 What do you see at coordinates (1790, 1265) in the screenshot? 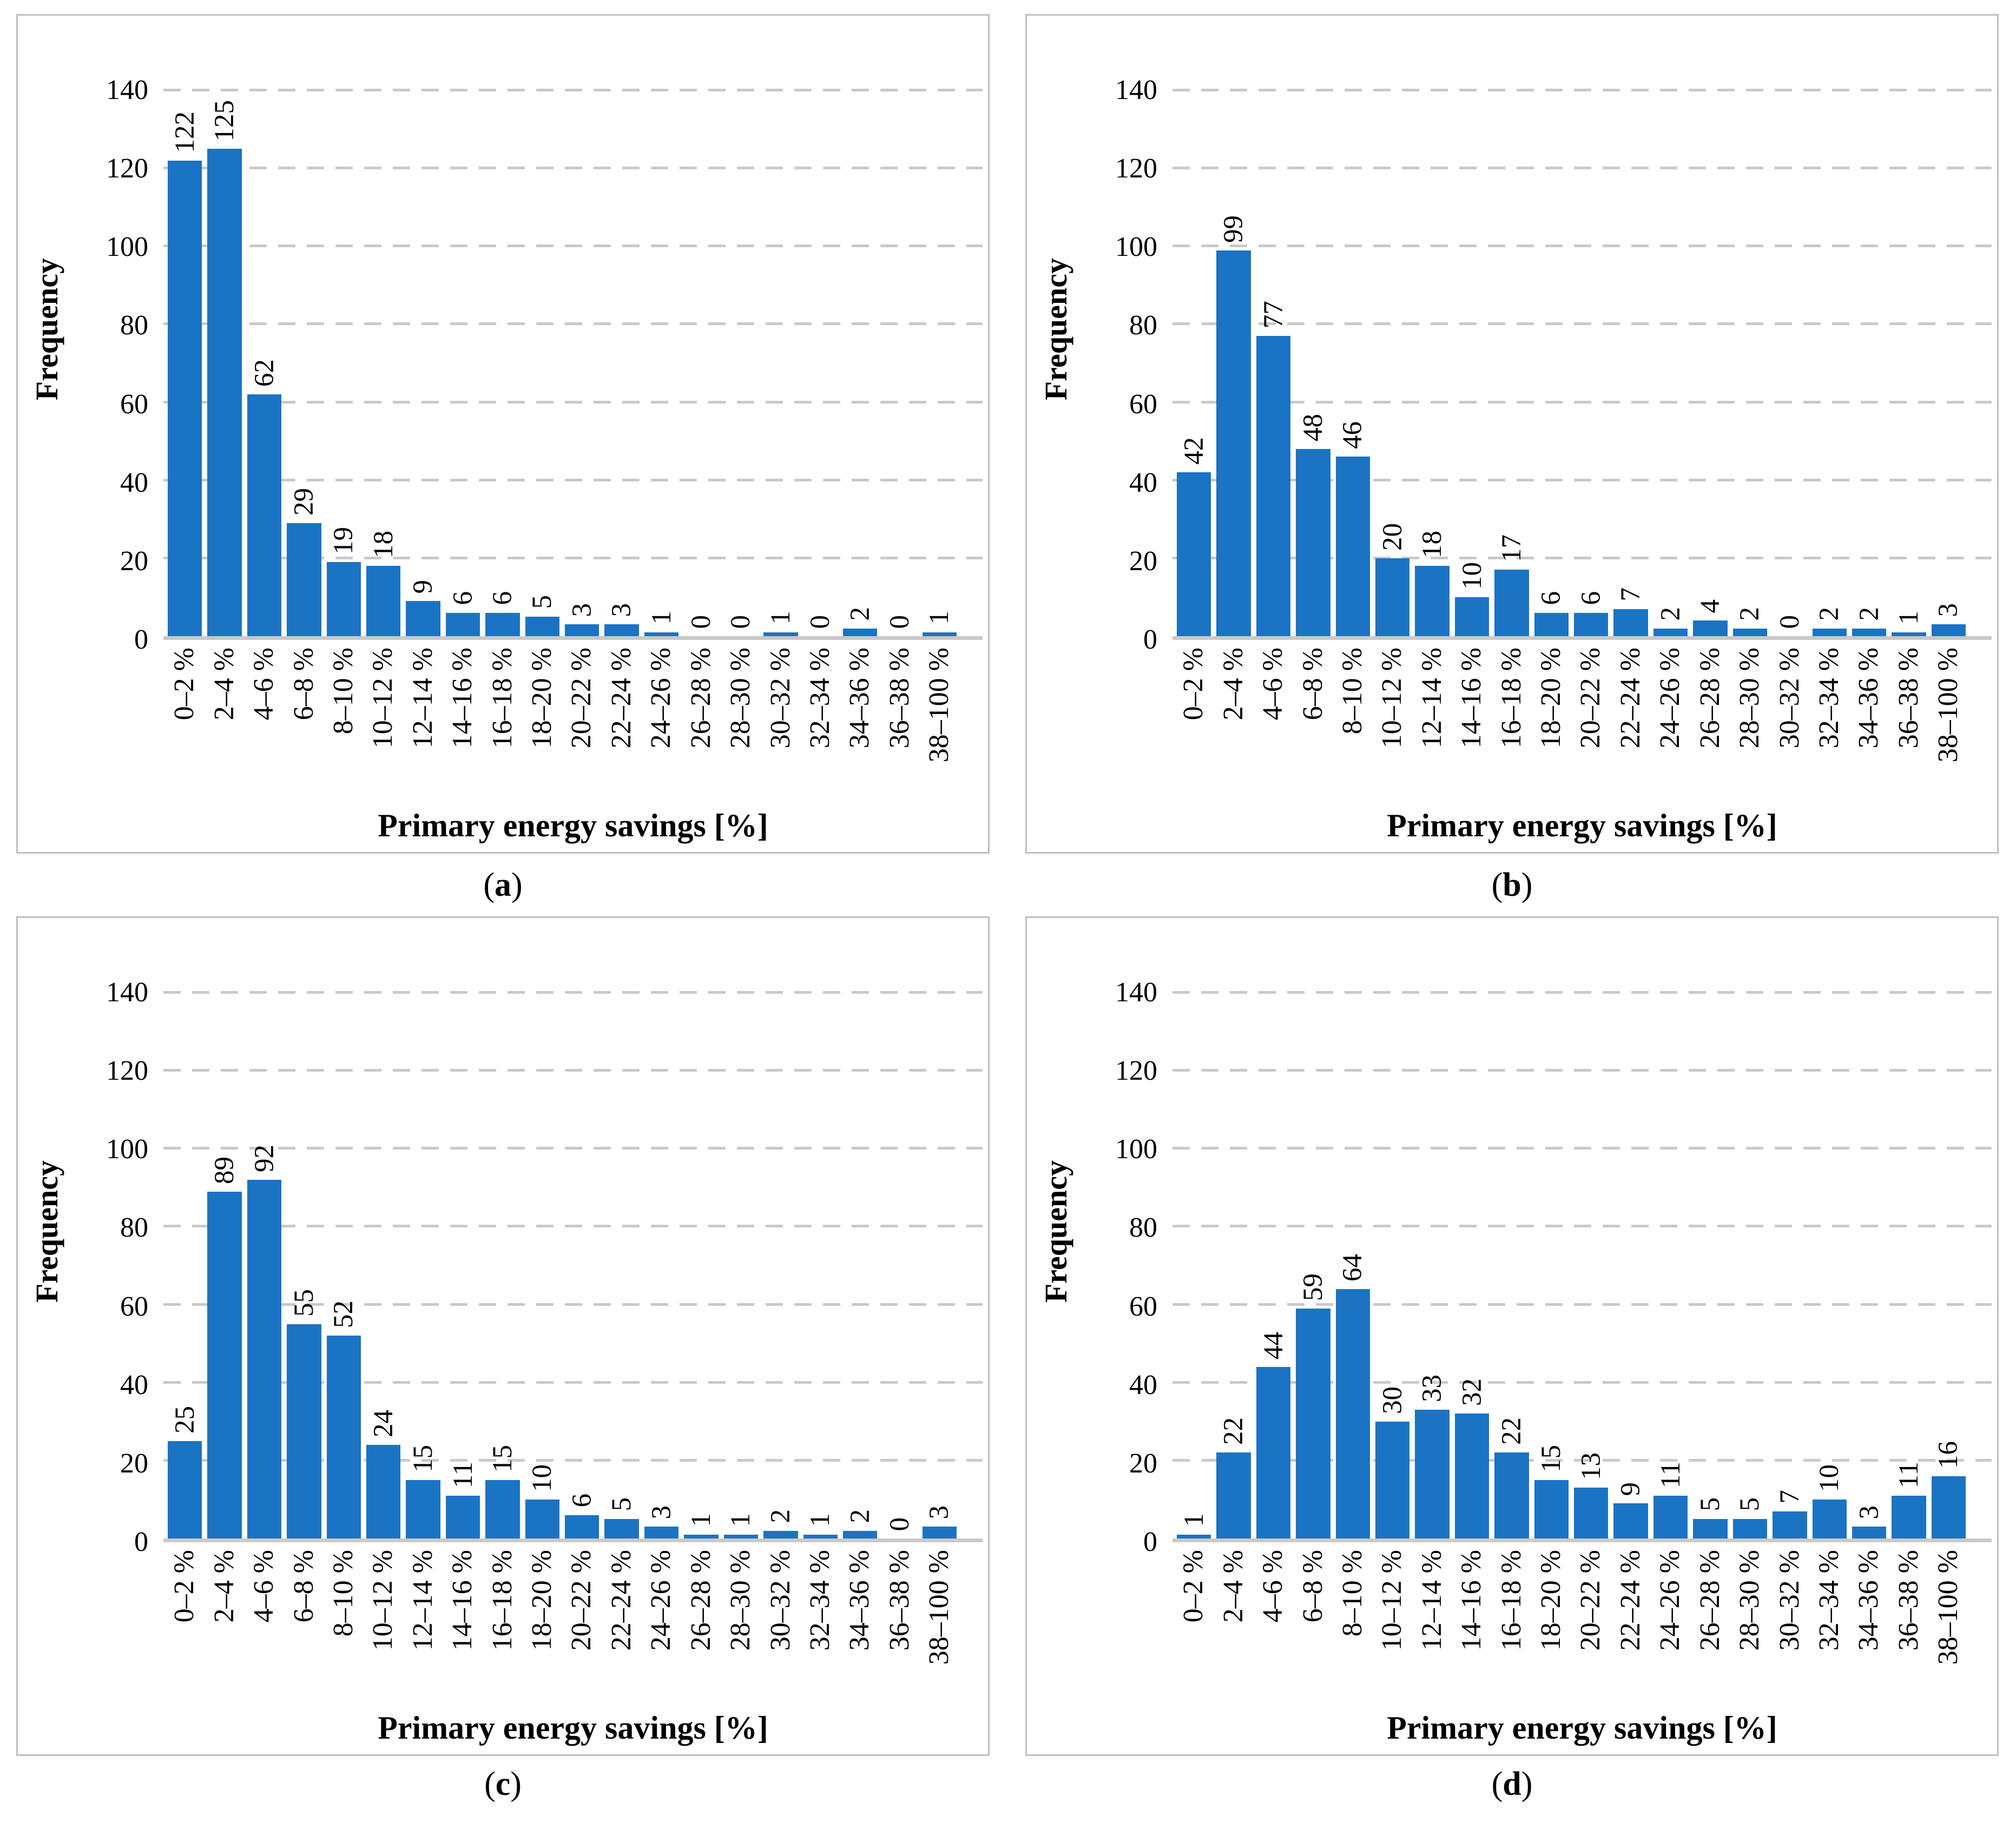
I see `bar-column: 7` at bounding box center [1790, 1265].